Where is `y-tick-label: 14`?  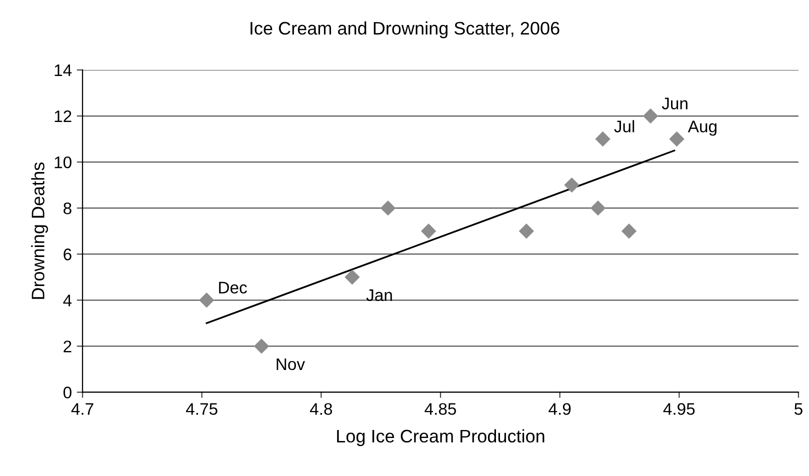
y-tick-label: 14 is located at coordinates (63, 70).